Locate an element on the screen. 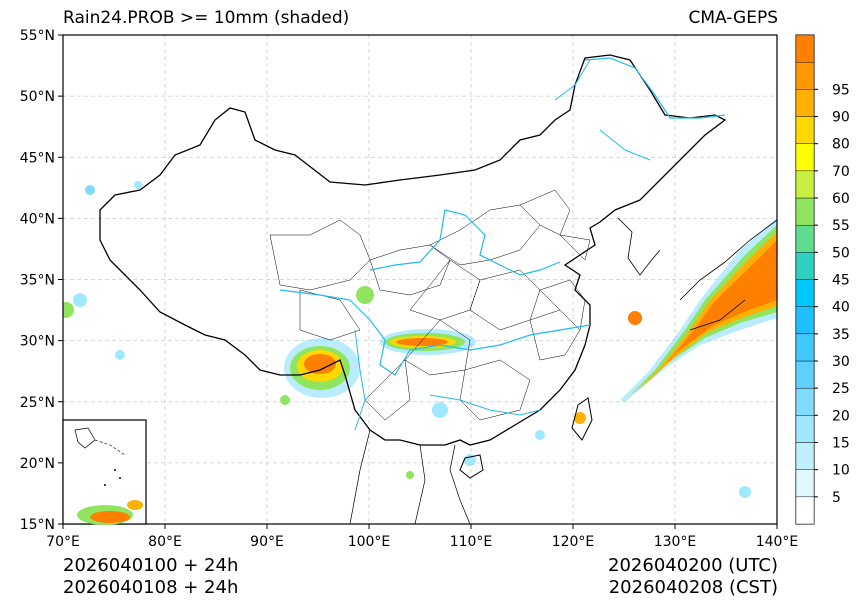 Image resolution: width=860 pixels, height=610 pixels. yangtze-river is located at coordinates (435, 332).